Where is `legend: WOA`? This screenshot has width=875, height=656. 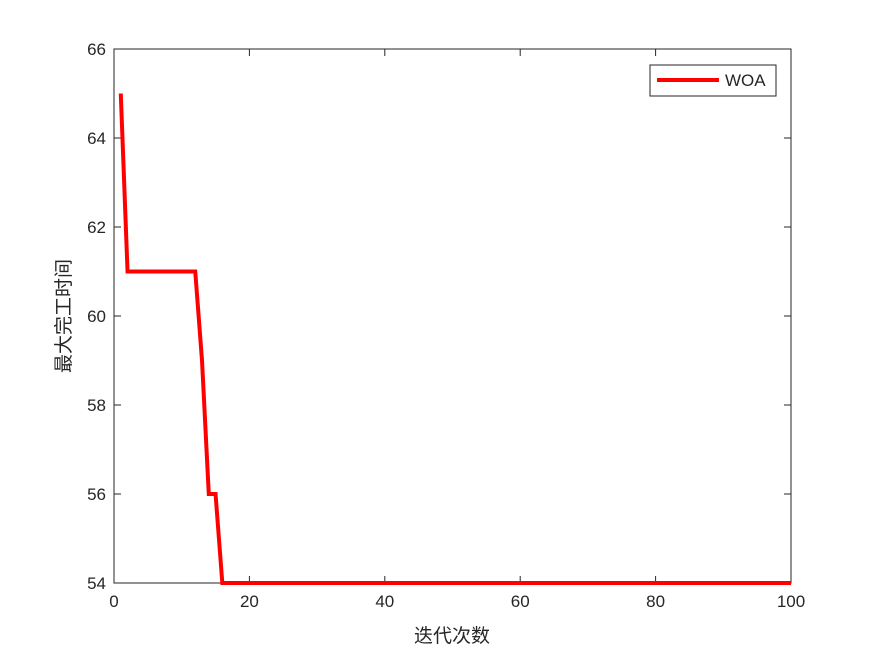
legend: WOA is located at coordinates (713, 80).